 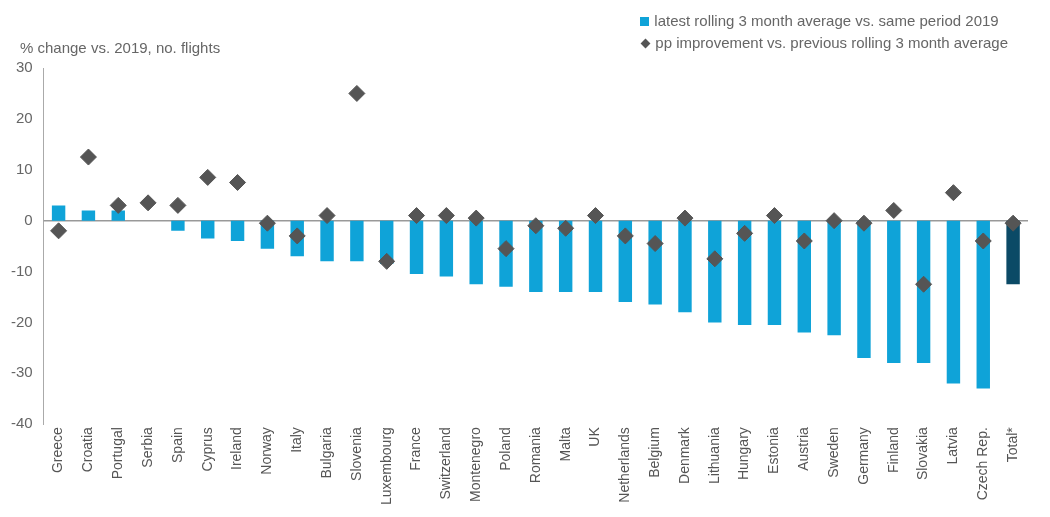 I want to click on y-axis-title: % change vs. 2019, no. flights, so click(x=120, y=47).